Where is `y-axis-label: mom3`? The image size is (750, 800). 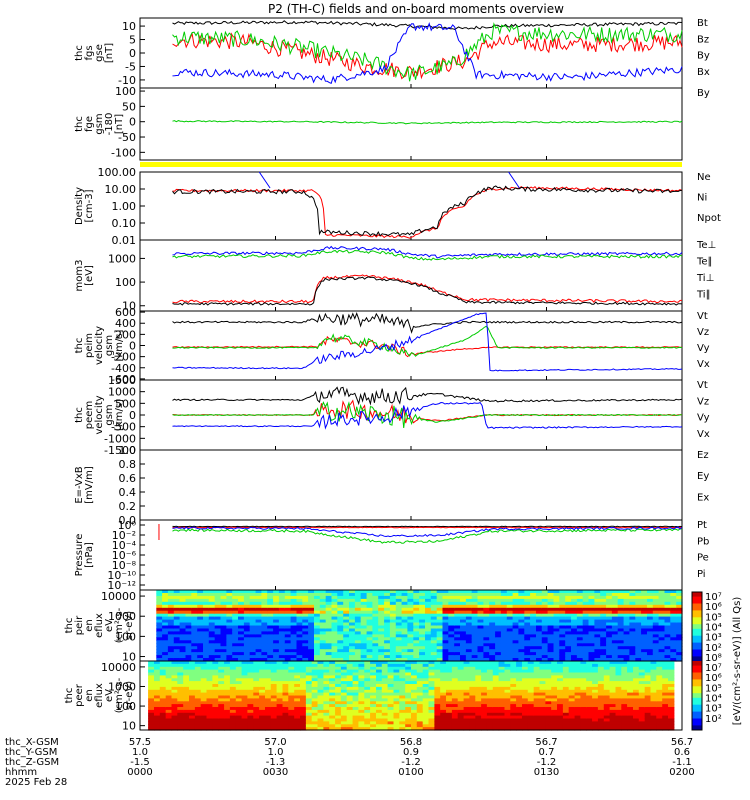
y-axis-label: mom3 is located at coordinates (79, 276).